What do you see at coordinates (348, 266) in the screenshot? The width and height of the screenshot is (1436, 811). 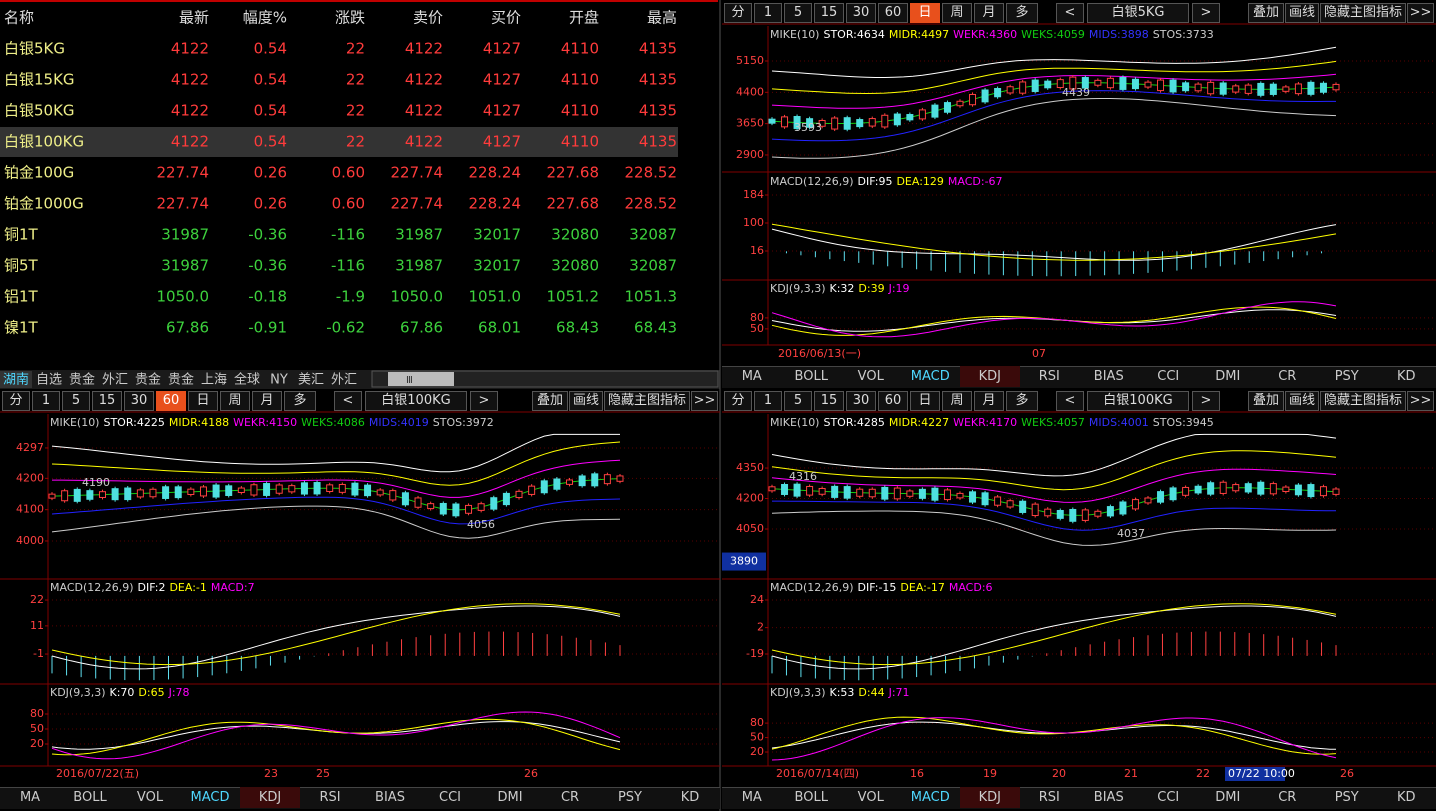 I see `quote-cell: -116` at bounding box center [348, 266].